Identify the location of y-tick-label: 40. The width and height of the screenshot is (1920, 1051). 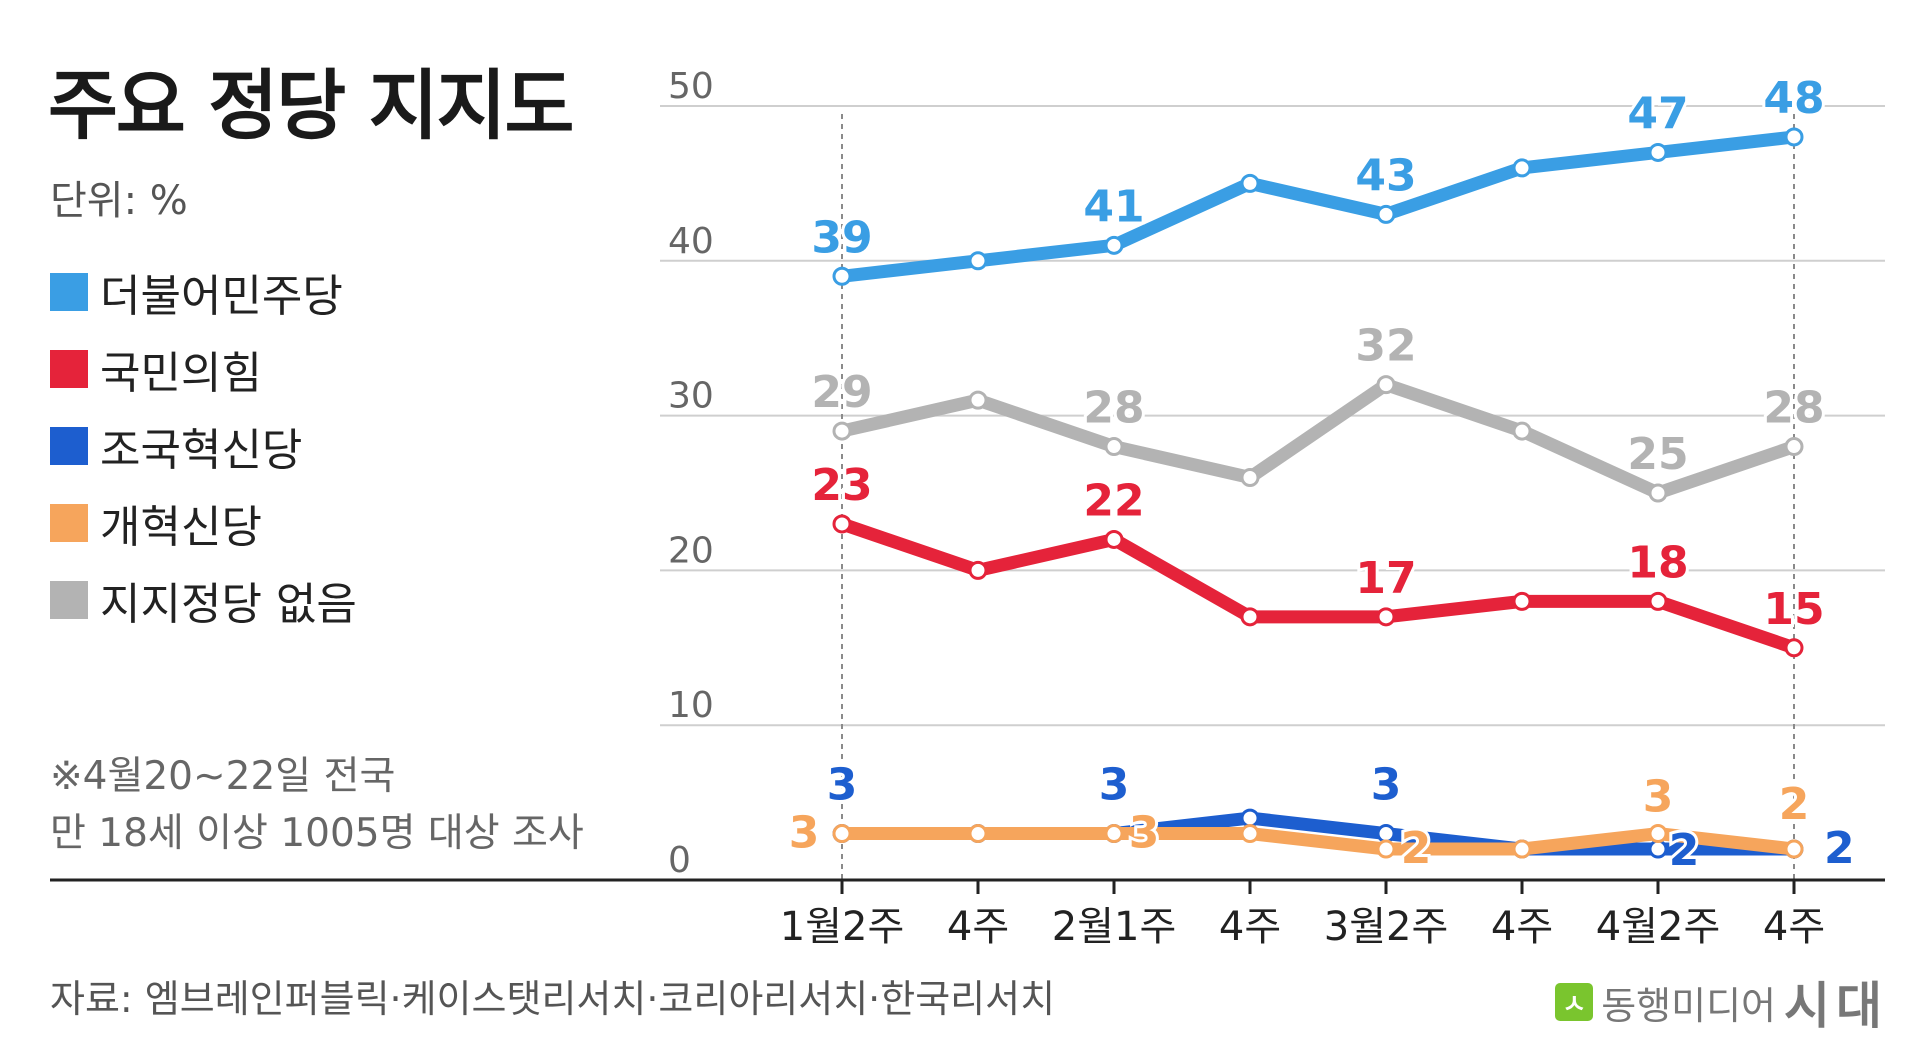
(691, 241).